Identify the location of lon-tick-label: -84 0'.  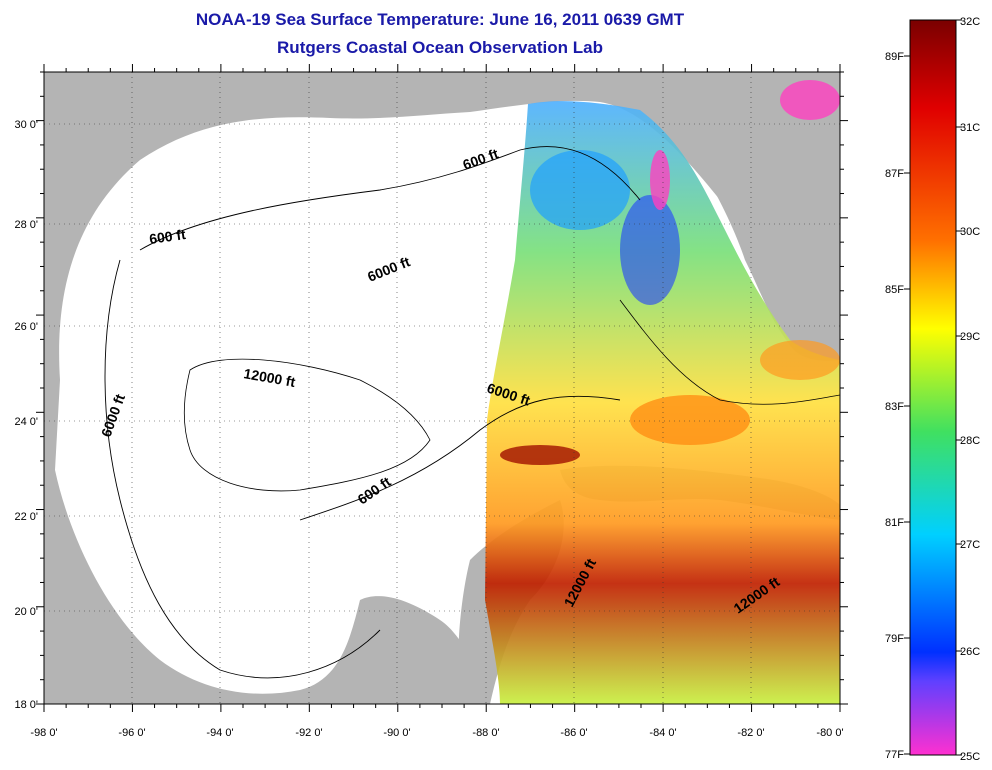
(662, 733).